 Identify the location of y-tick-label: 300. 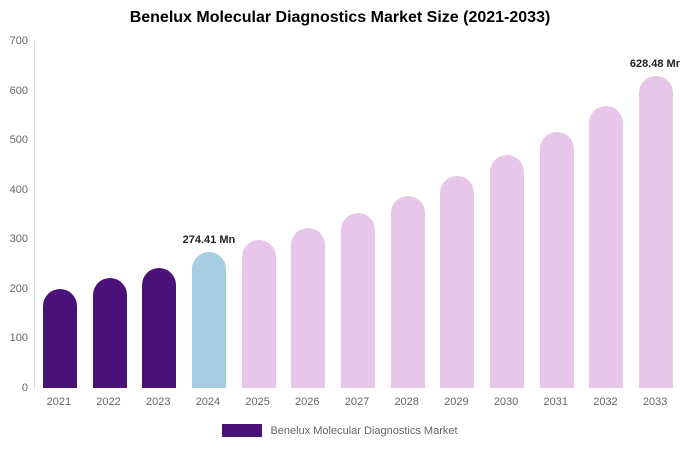
(18, 239).